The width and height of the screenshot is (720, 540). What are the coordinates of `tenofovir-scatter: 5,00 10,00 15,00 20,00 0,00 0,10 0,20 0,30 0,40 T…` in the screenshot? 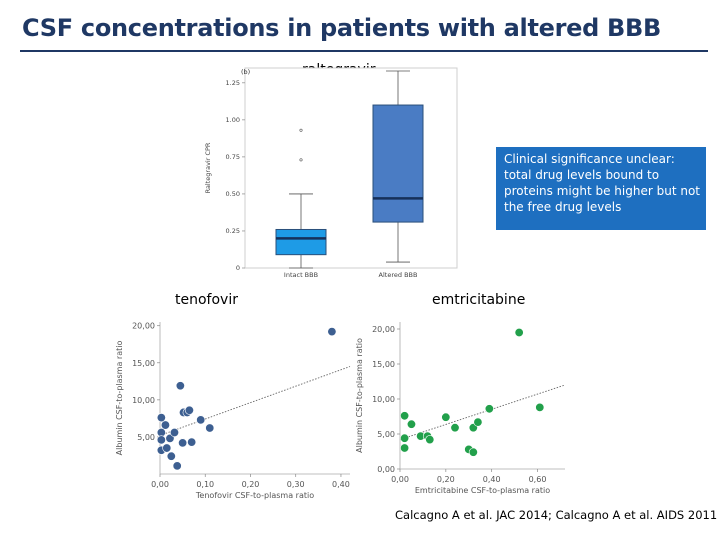 It's located at (233, 411).